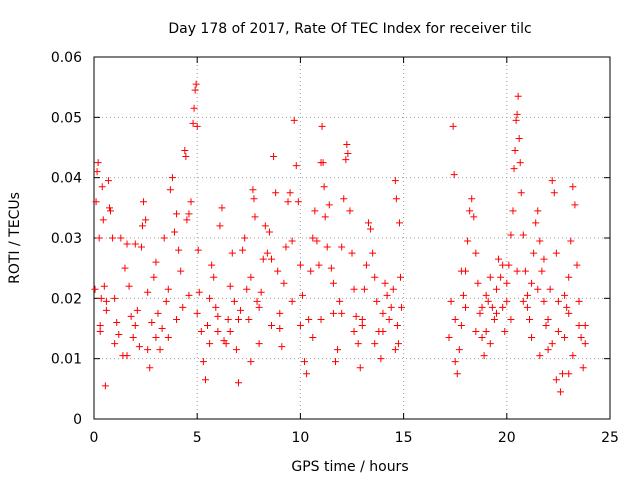 The height and width of the screenshot is (480, 640). Describe the element at coordinates (300, 438) in the screenshot. I see `x-tick-label: 10` at that location.